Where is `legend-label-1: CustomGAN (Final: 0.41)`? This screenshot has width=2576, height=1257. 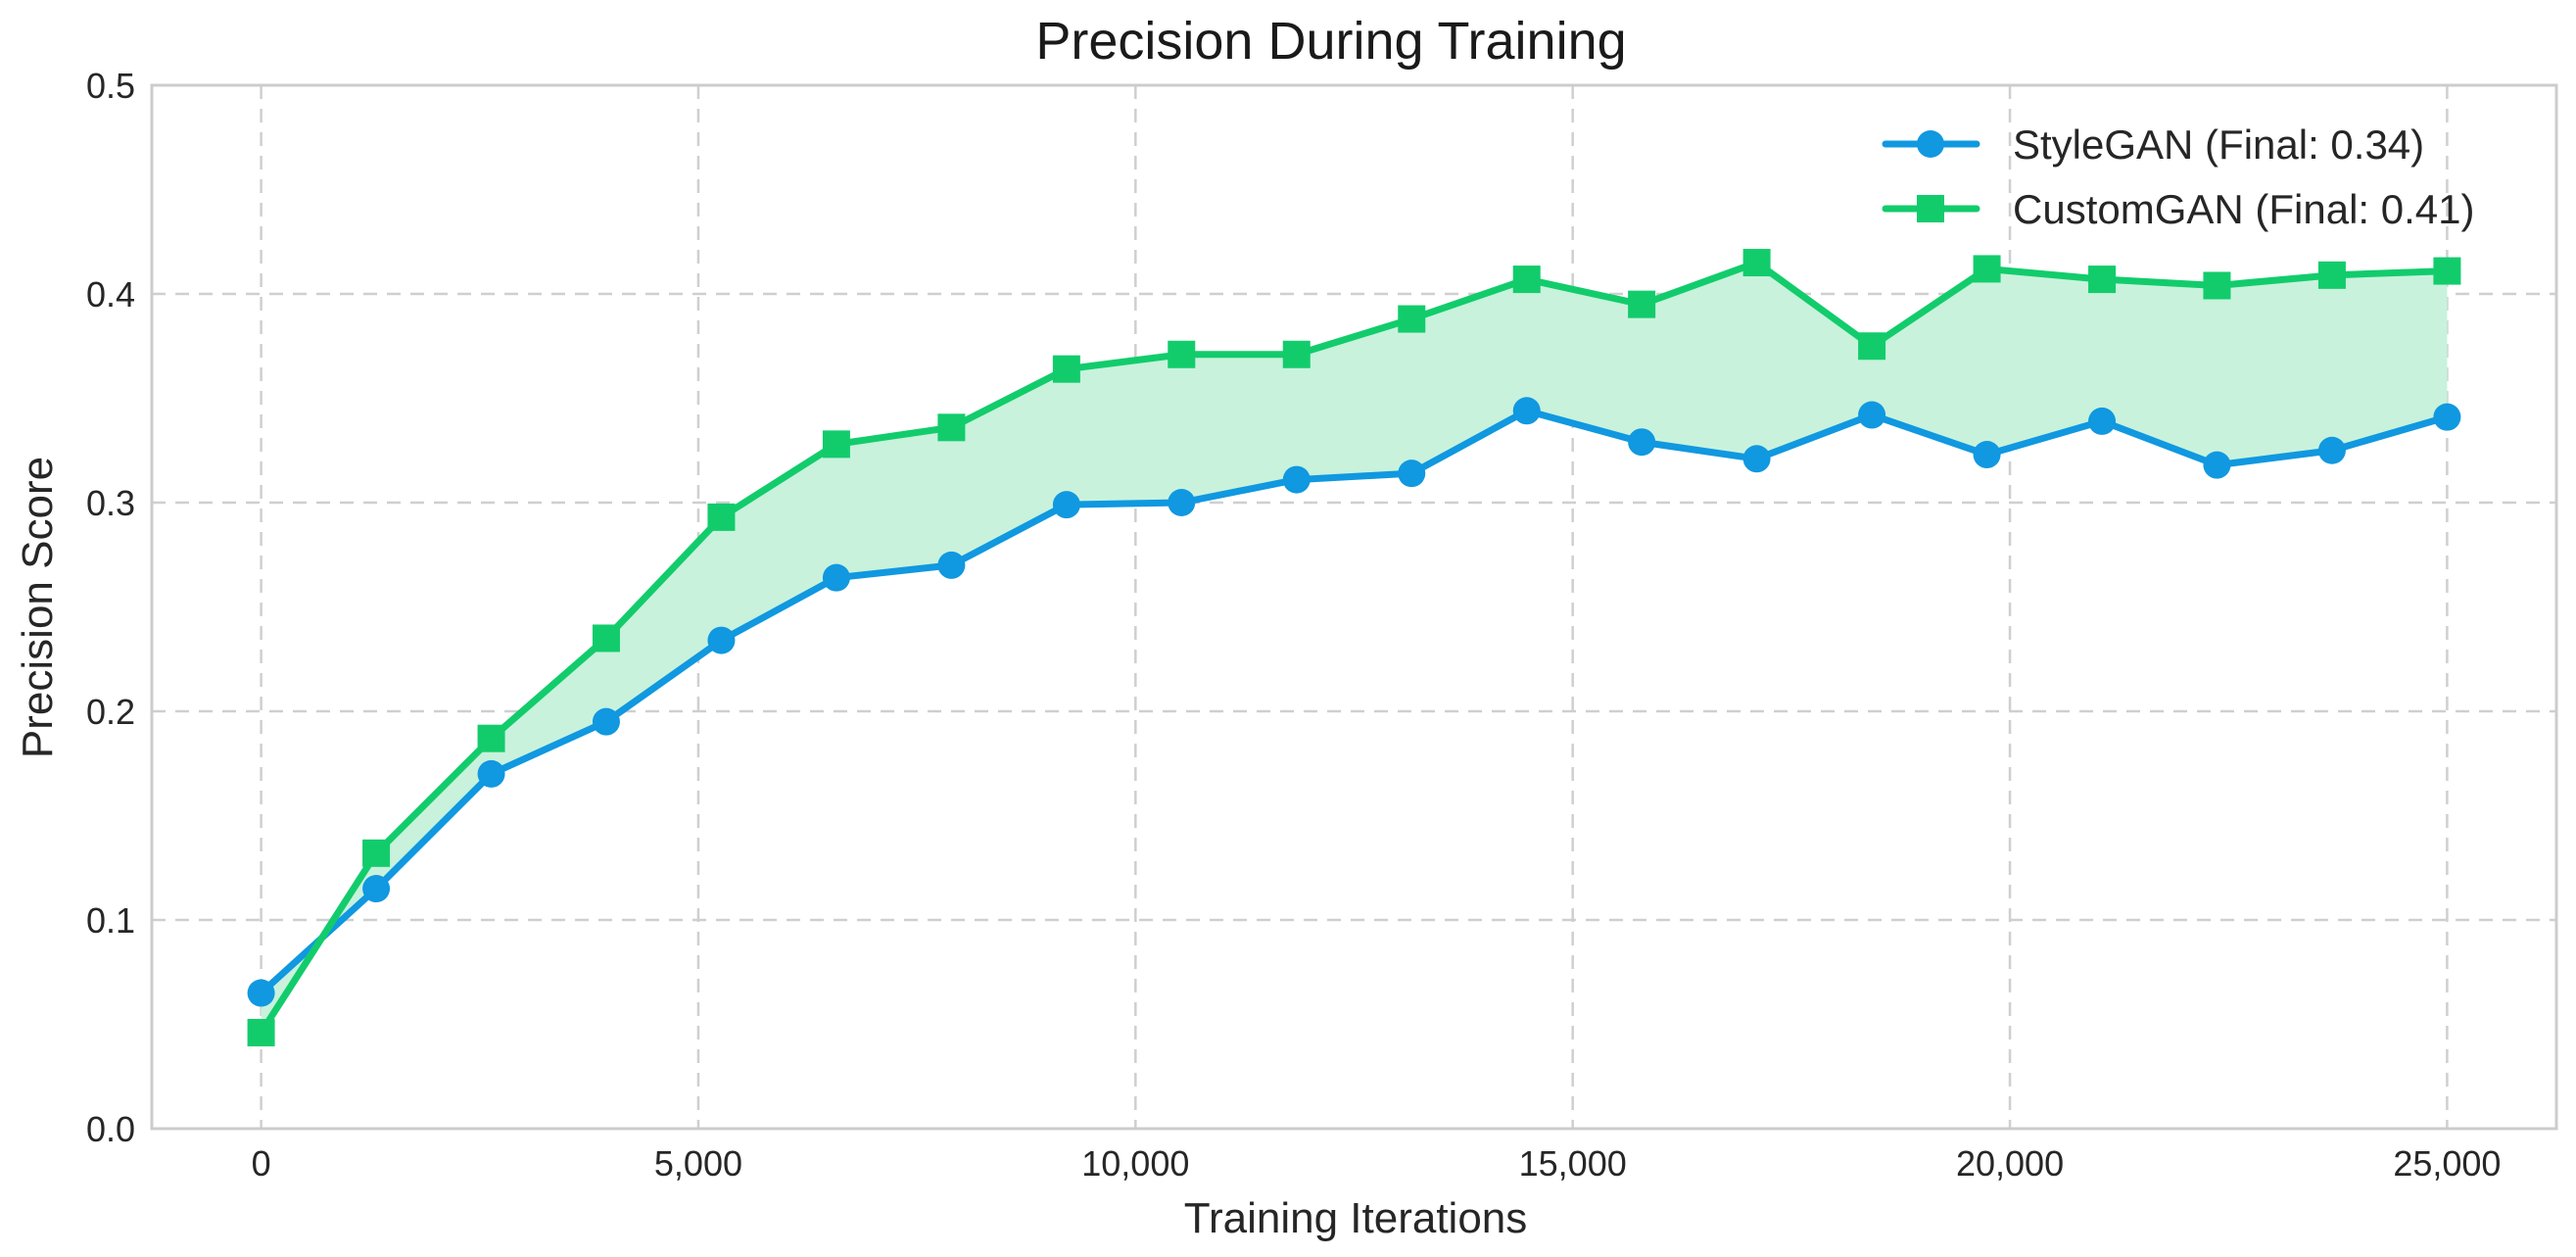
legend-label-1: CustomGAN (Final: 0.41) is located at coordinates (2243, 209).